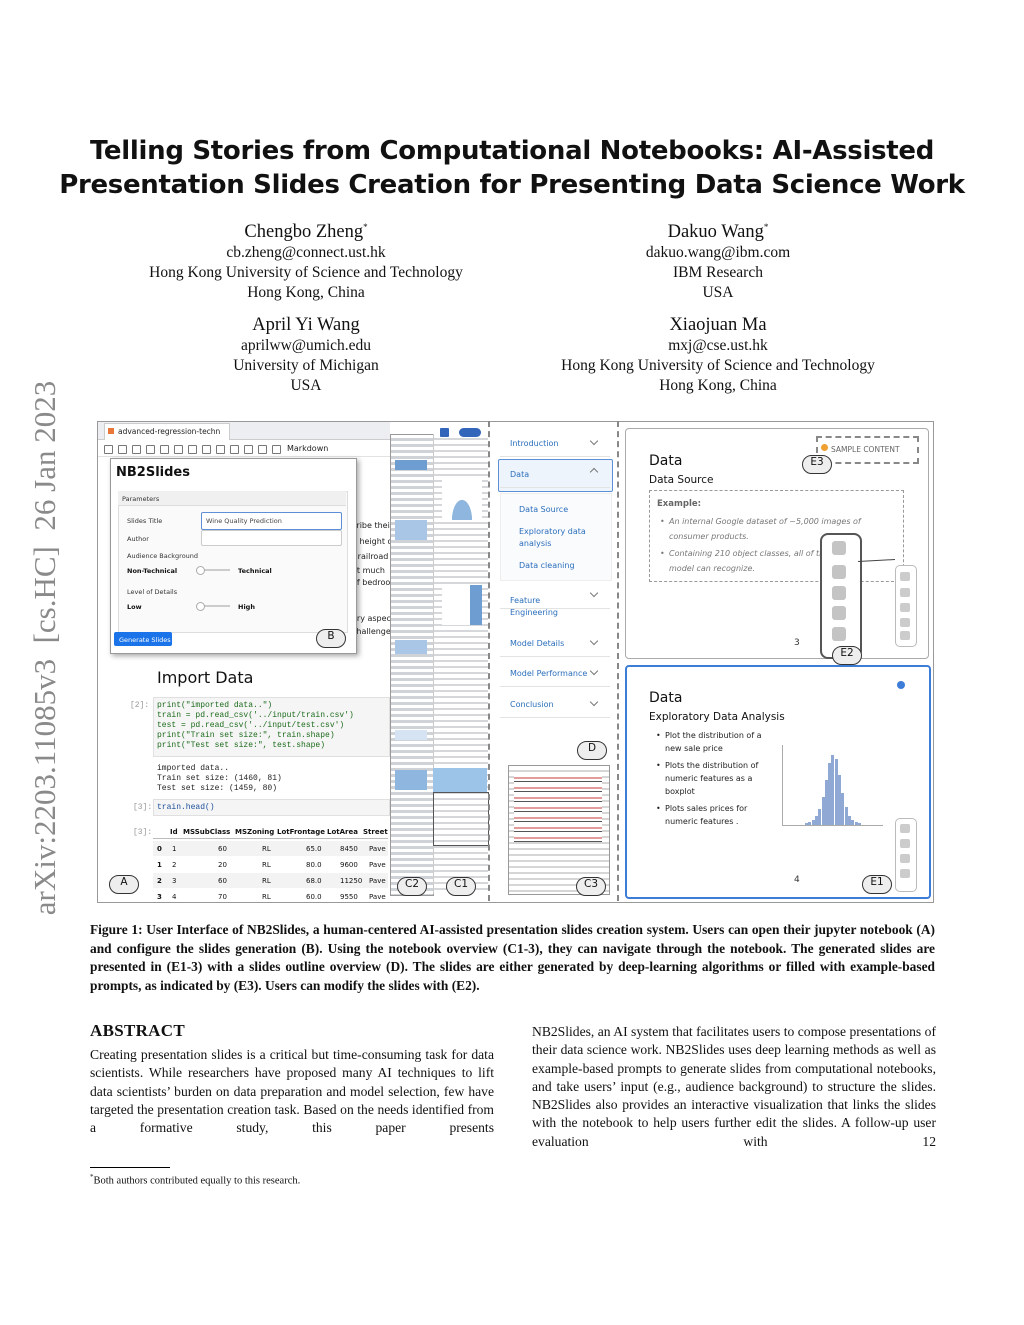  I want to click on table-cell: 11250, so click(351, 881).